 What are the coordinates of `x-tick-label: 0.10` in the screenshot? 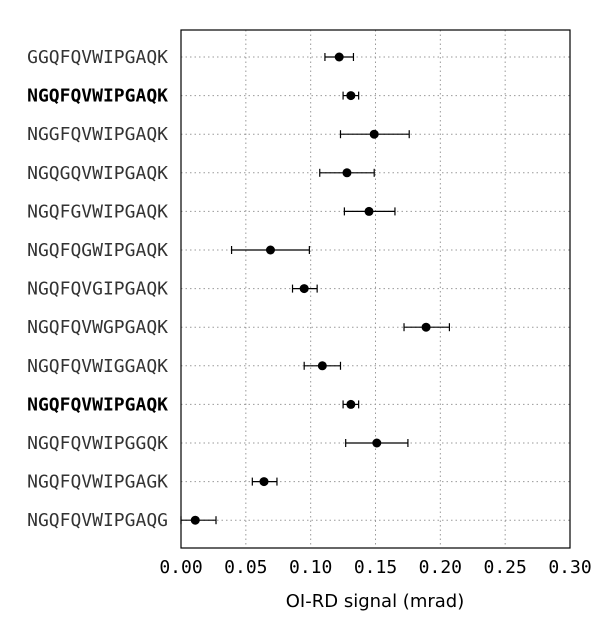 It's located at (310, 567).